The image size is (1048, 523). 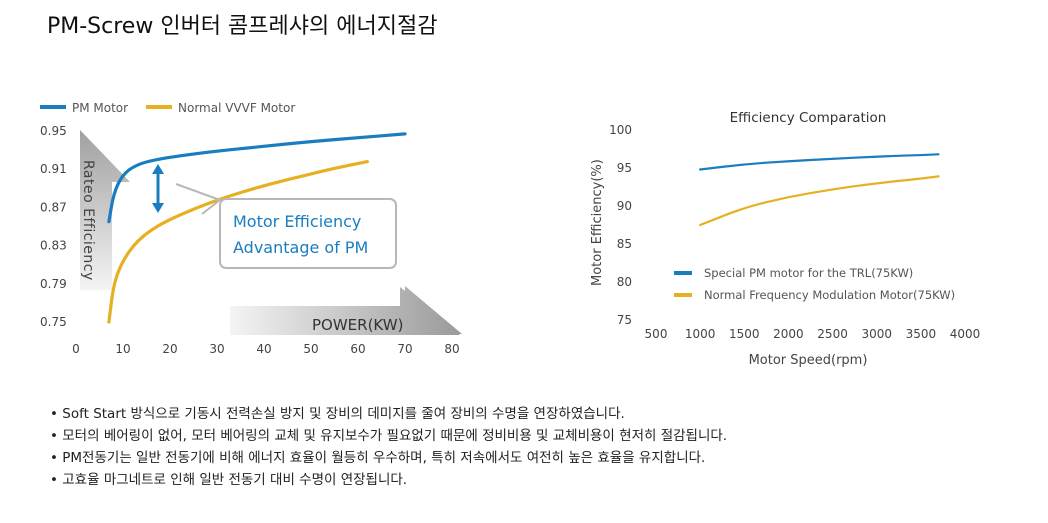 I want to click on legend-swatch-normal, so click(x=159, y=107).